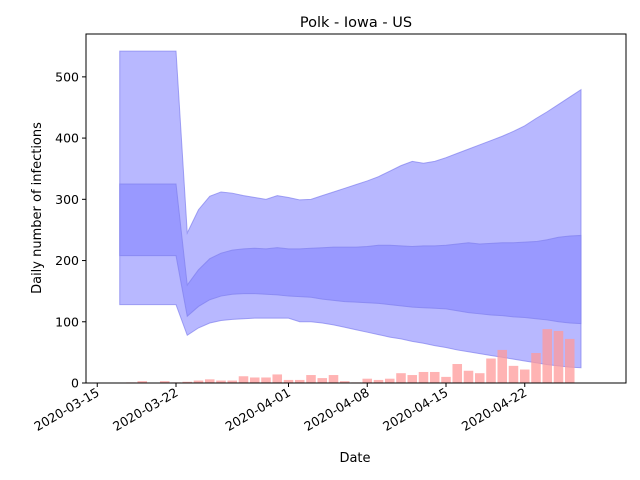  Describe the element at coordinates (67, 199) in the screenshot. I see `y-tick-label: 300` at that location.